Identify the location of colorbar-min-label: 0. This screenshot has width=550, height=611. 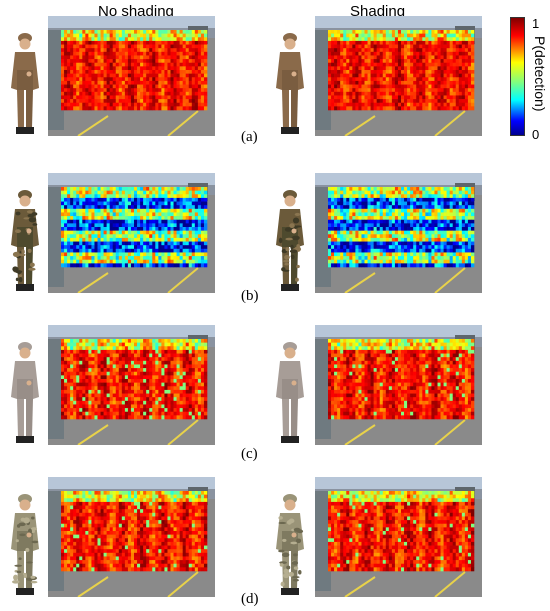
(536, 134).